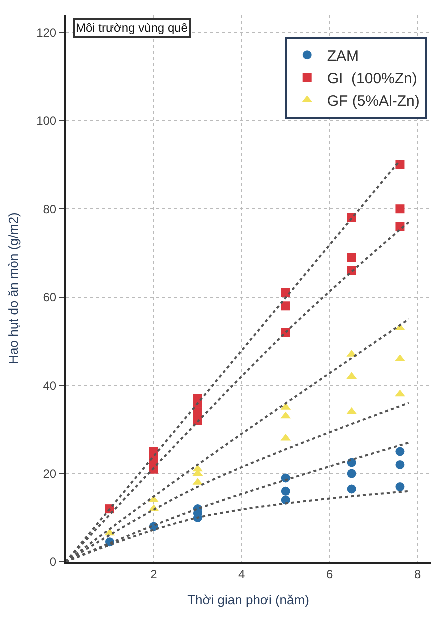 The width and height of the screenshot is (446, 618). I want to click on legend-label: ZAM, so click(343, 56).